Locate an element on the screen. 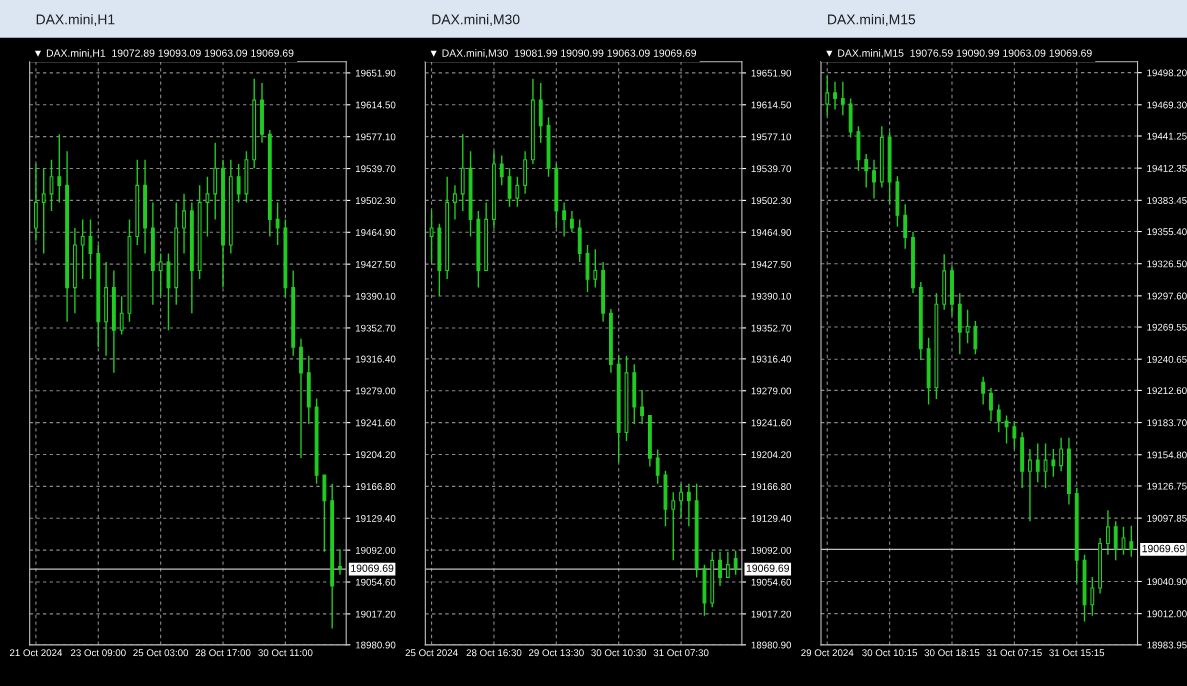 The height and width of the screenshot is (686, 1187). x-tick-label: 30 Oct 10:15 is located at coordinates (890, 653).